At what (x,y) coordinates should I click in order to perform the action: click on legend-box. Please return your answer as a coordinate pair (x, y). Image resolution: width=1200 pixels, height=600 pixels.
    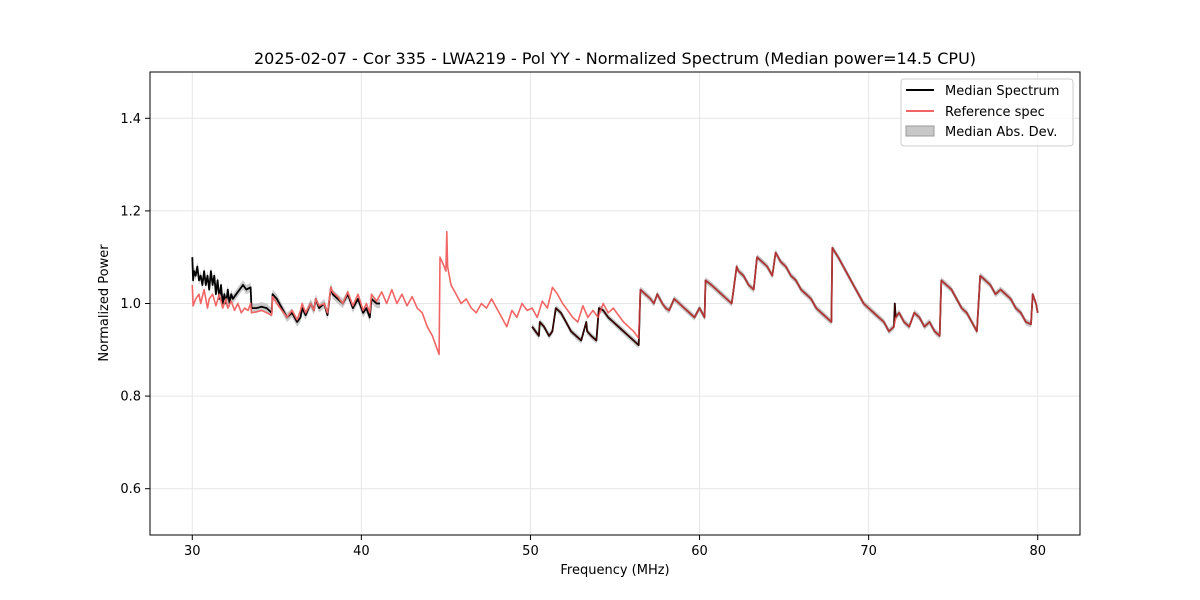
    Looking at the image, I should click on (987, 112).